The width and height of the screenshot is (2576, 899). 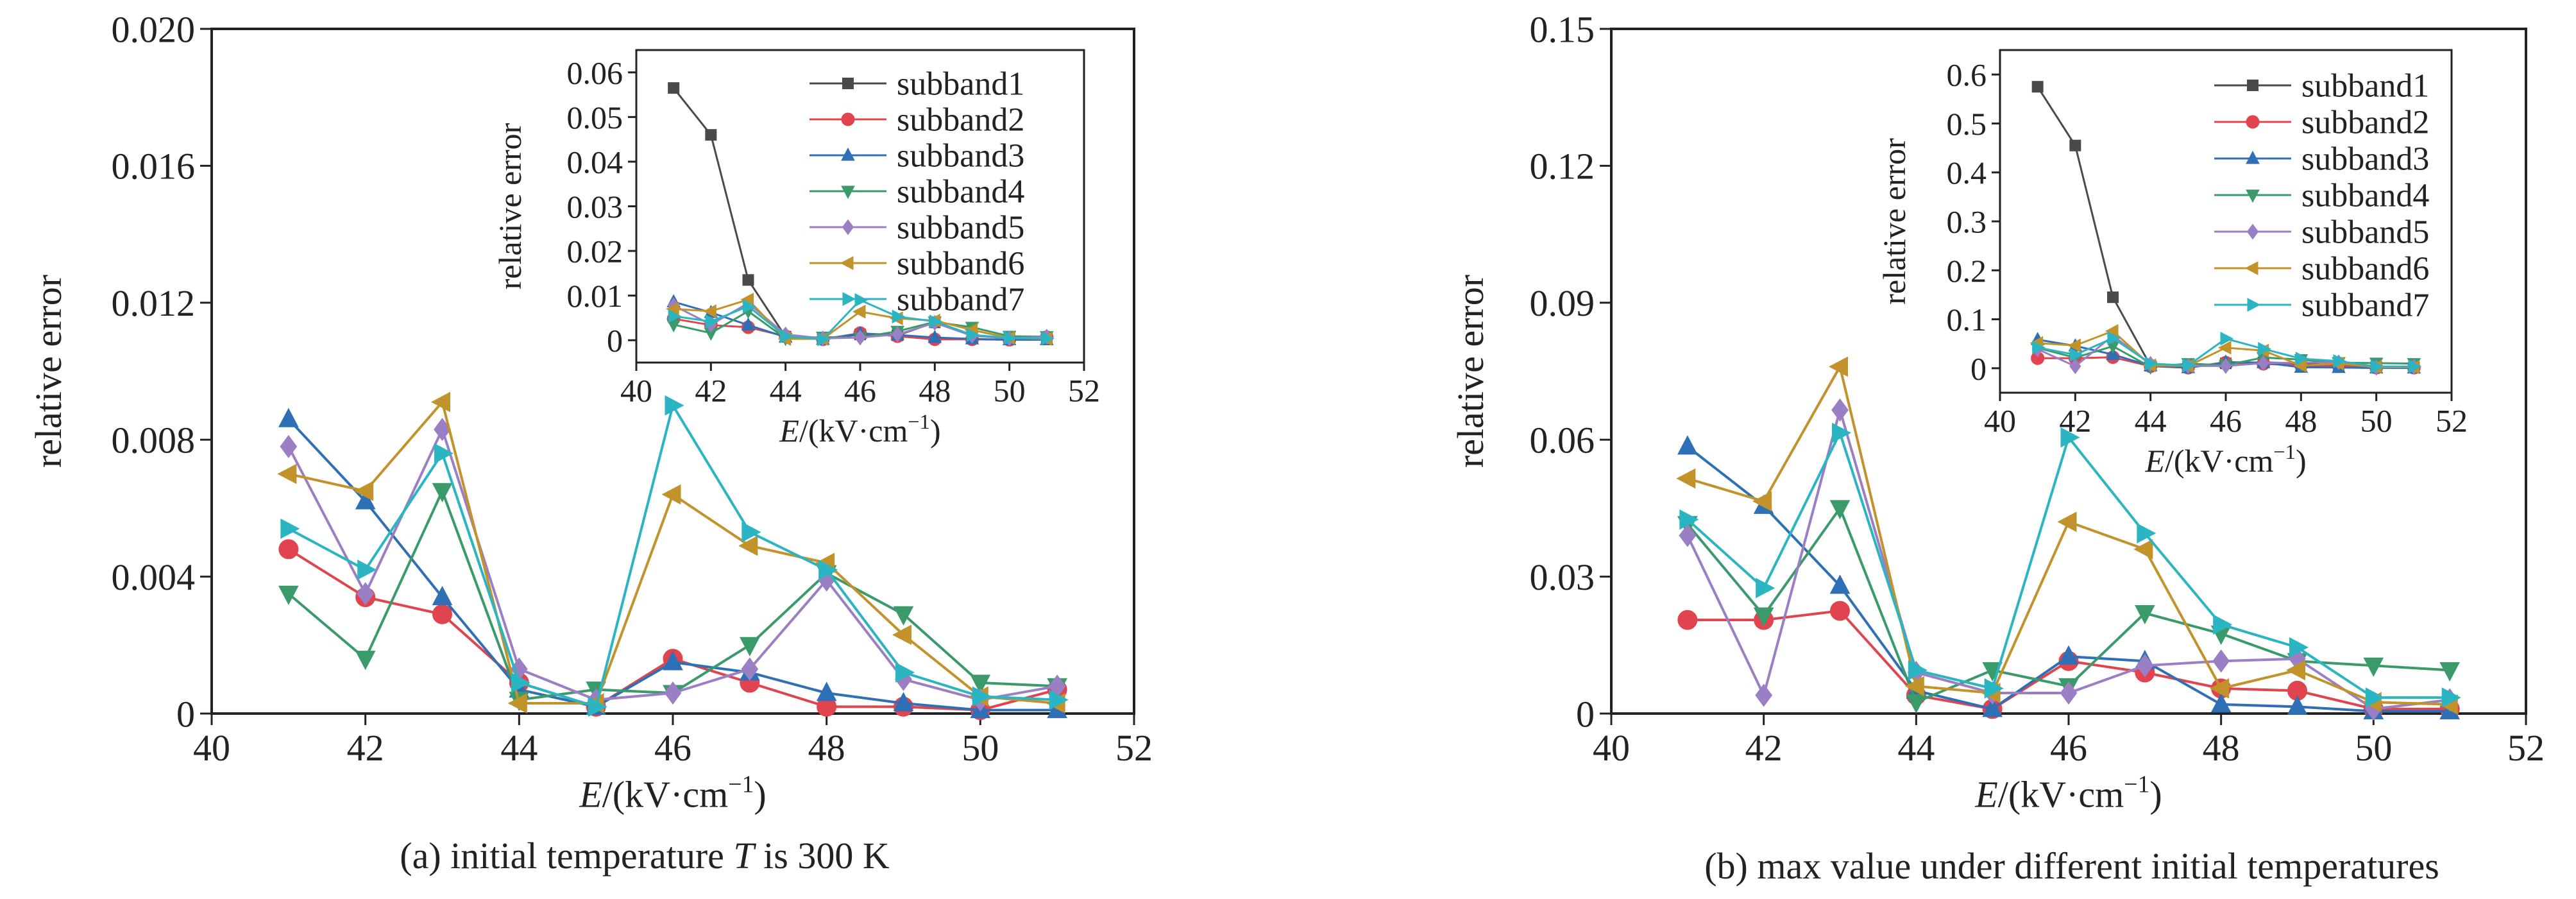 What do you see at coordinates (1562, 166) in the screenshot?
I see `y-tick-label: 0.12` at bounding box center [1562, 166].